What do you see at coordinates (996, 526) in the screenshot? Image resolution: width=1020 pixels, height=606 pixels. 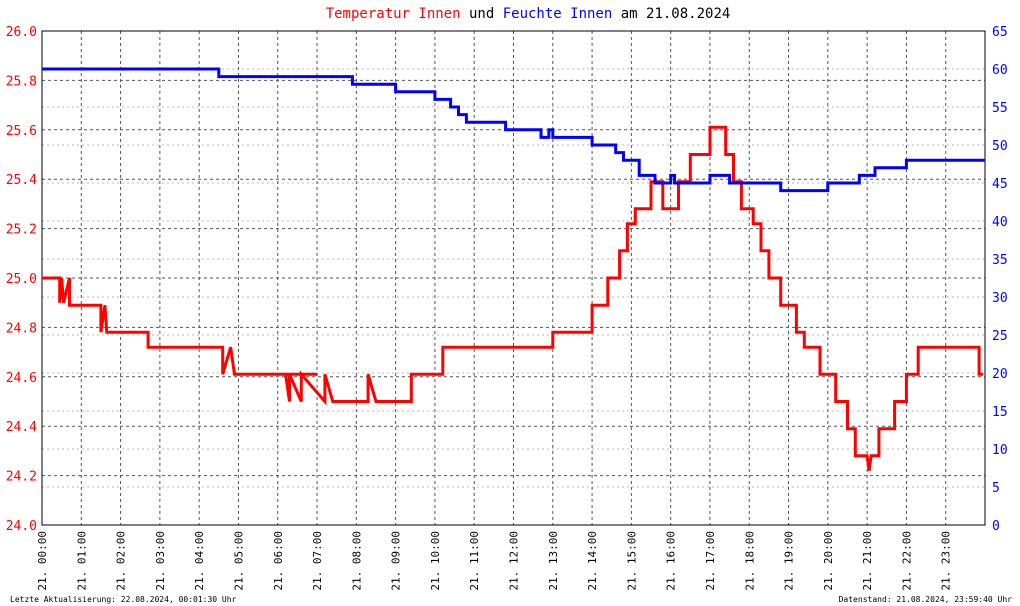 I see `y2-tick-label: 0` at bounding box center [996, 526].